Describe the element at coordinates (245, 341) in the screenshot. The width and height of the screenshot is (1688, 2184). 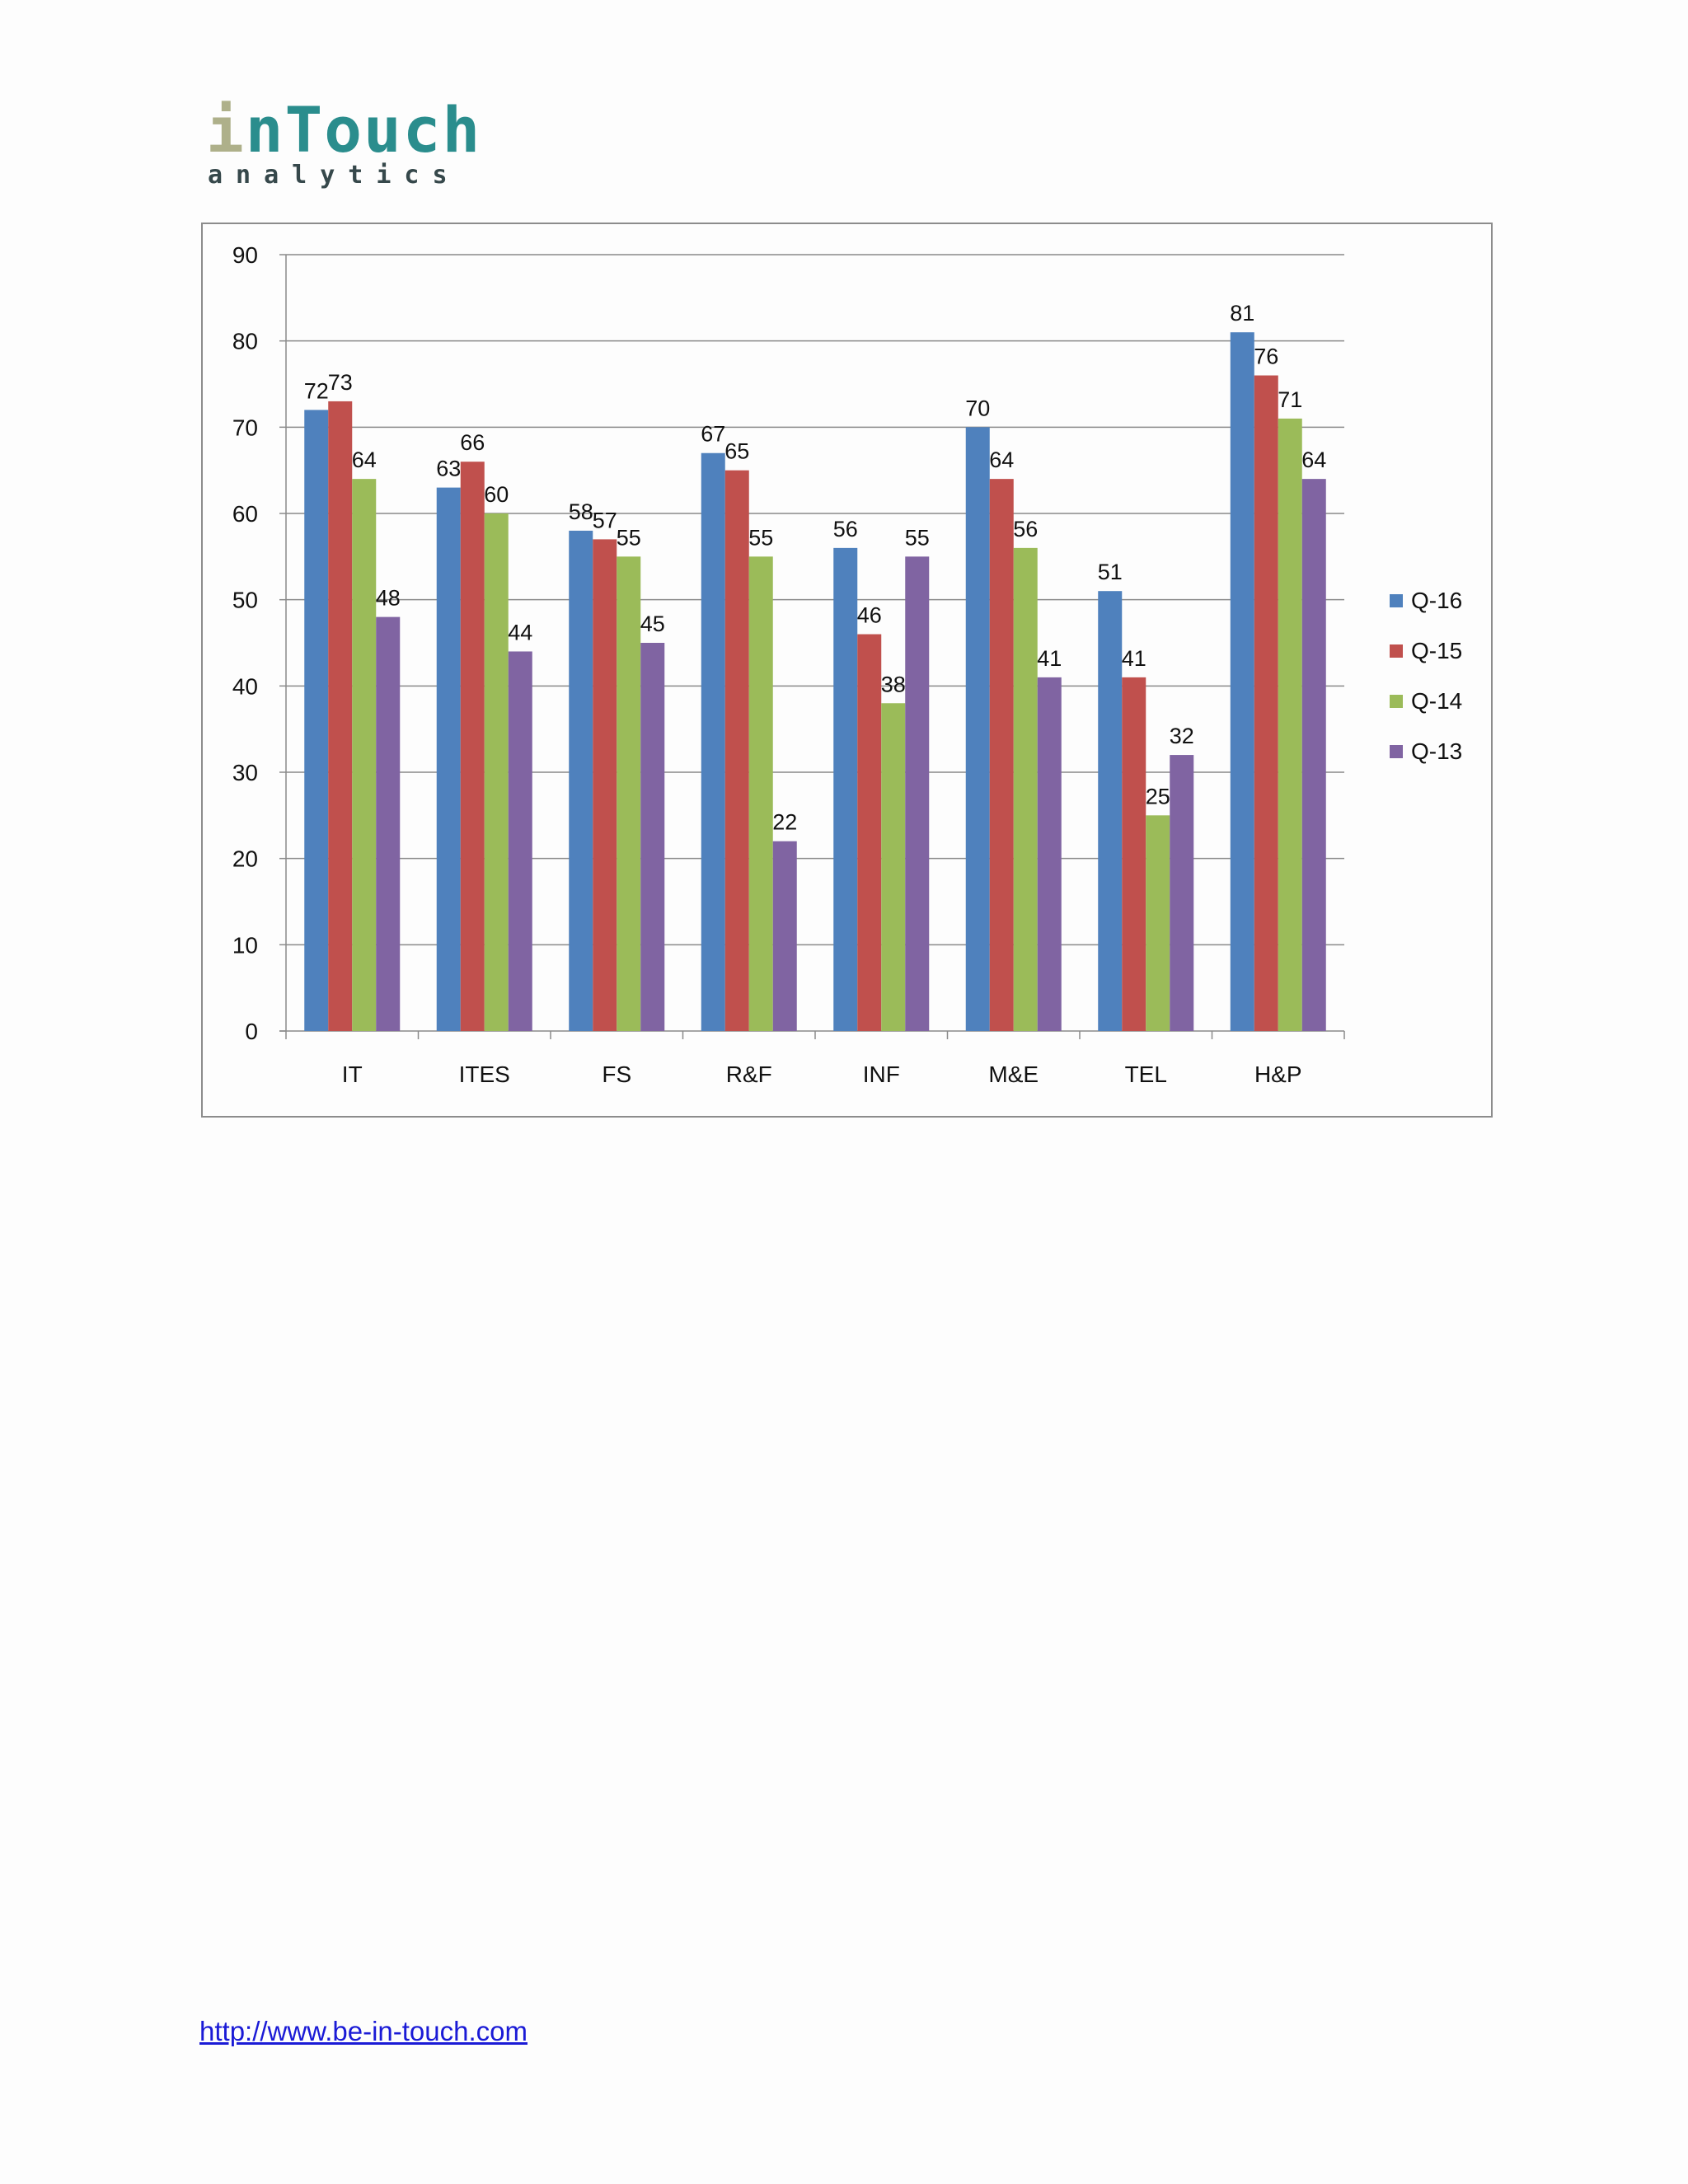
I see `y-tick-label: 80` at that location.